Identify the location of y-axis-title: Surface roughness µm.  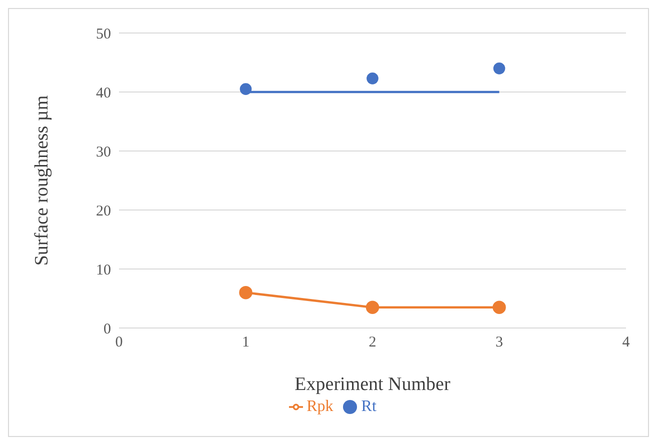
(42, 180).